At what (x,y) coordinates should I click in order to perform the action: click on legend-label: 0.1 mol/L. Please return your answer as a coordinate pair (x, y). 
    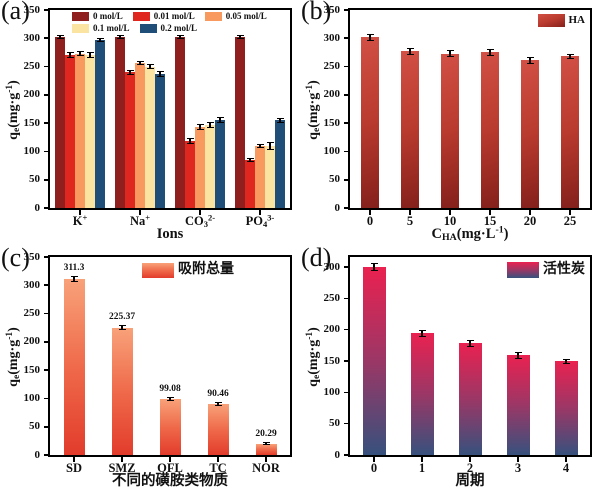
    Looking at the image, I should click on (111, 28).